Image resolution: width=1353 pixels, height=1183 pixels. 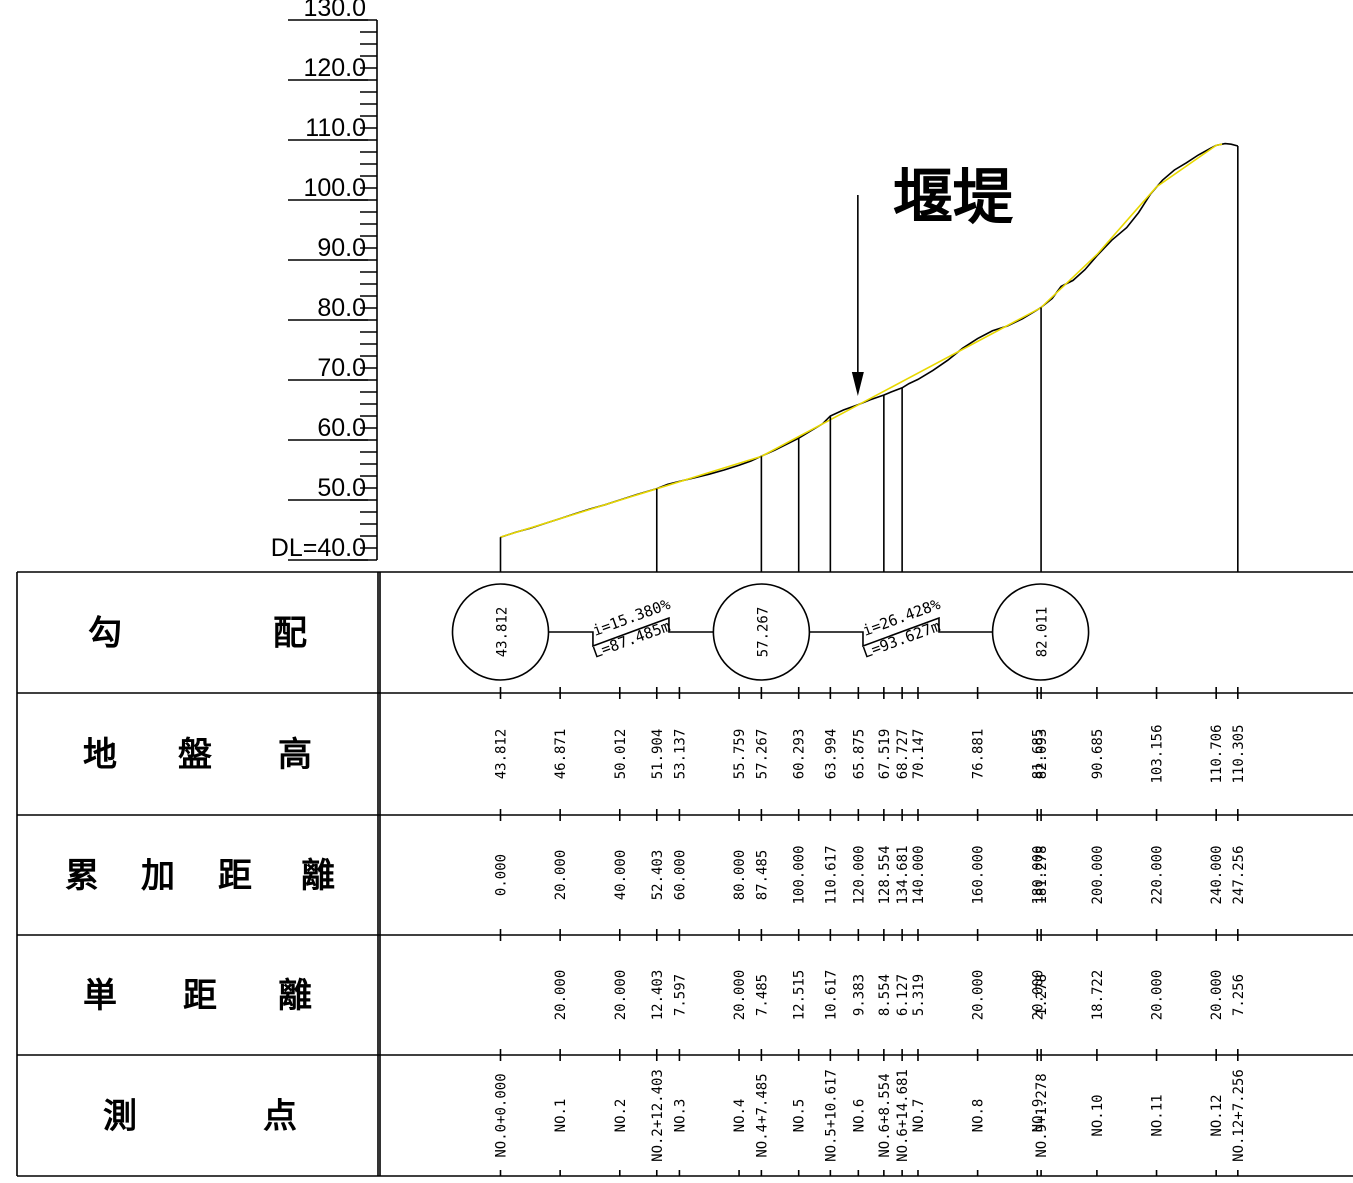 What do you see at coordinates (335, 128) in the screenshot?
I see `scale-label: 110.0` at bounding box center [335, 128].